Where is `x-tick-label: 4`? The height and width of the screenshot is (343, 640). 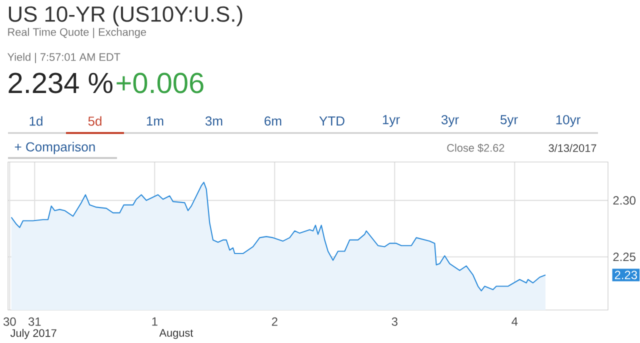 x-tick-label: 4 is located at coordinates (515, 321).